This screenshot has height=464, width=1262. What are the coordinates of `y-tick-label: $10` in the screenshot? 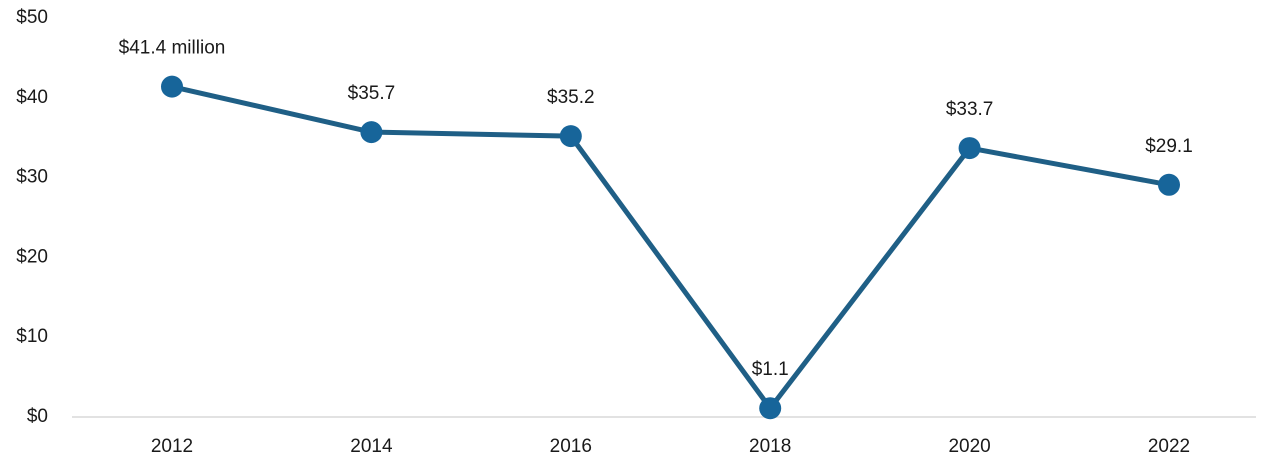 It's located at (32, 336).